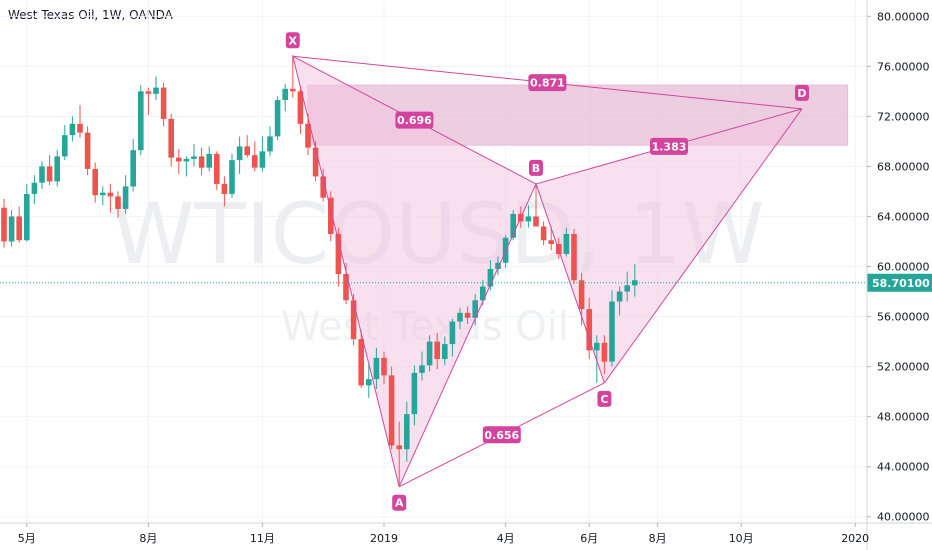  What do you see at coordinates (466, 533) in the screenshot?
I see `time-axis: 5月 8月 11月 2019 4月 6月 8月 10月 2020` at bounding box center [466, 533].